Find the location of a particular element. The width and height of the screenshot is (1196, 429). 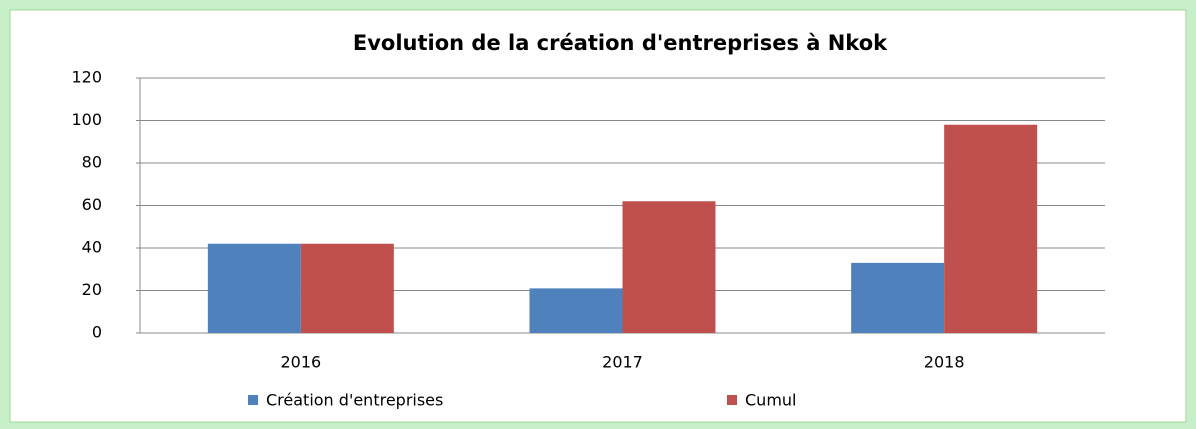

x-tick-label: 2017 is located at coordinates (622, 362).